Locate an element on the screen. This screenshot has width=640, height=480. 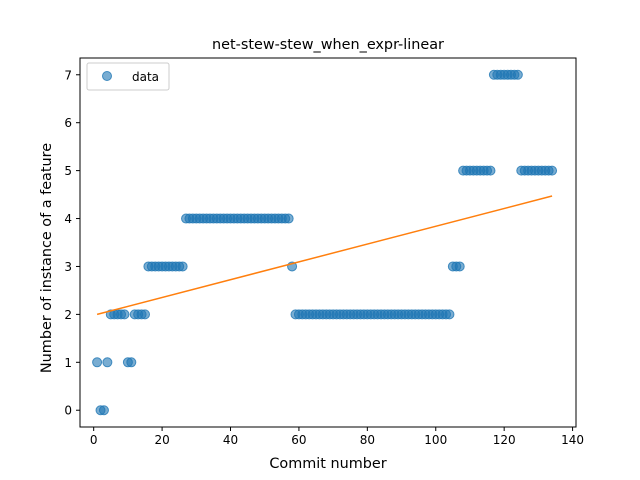
y-tick-label: 3 is located at coordinates (68, 267).